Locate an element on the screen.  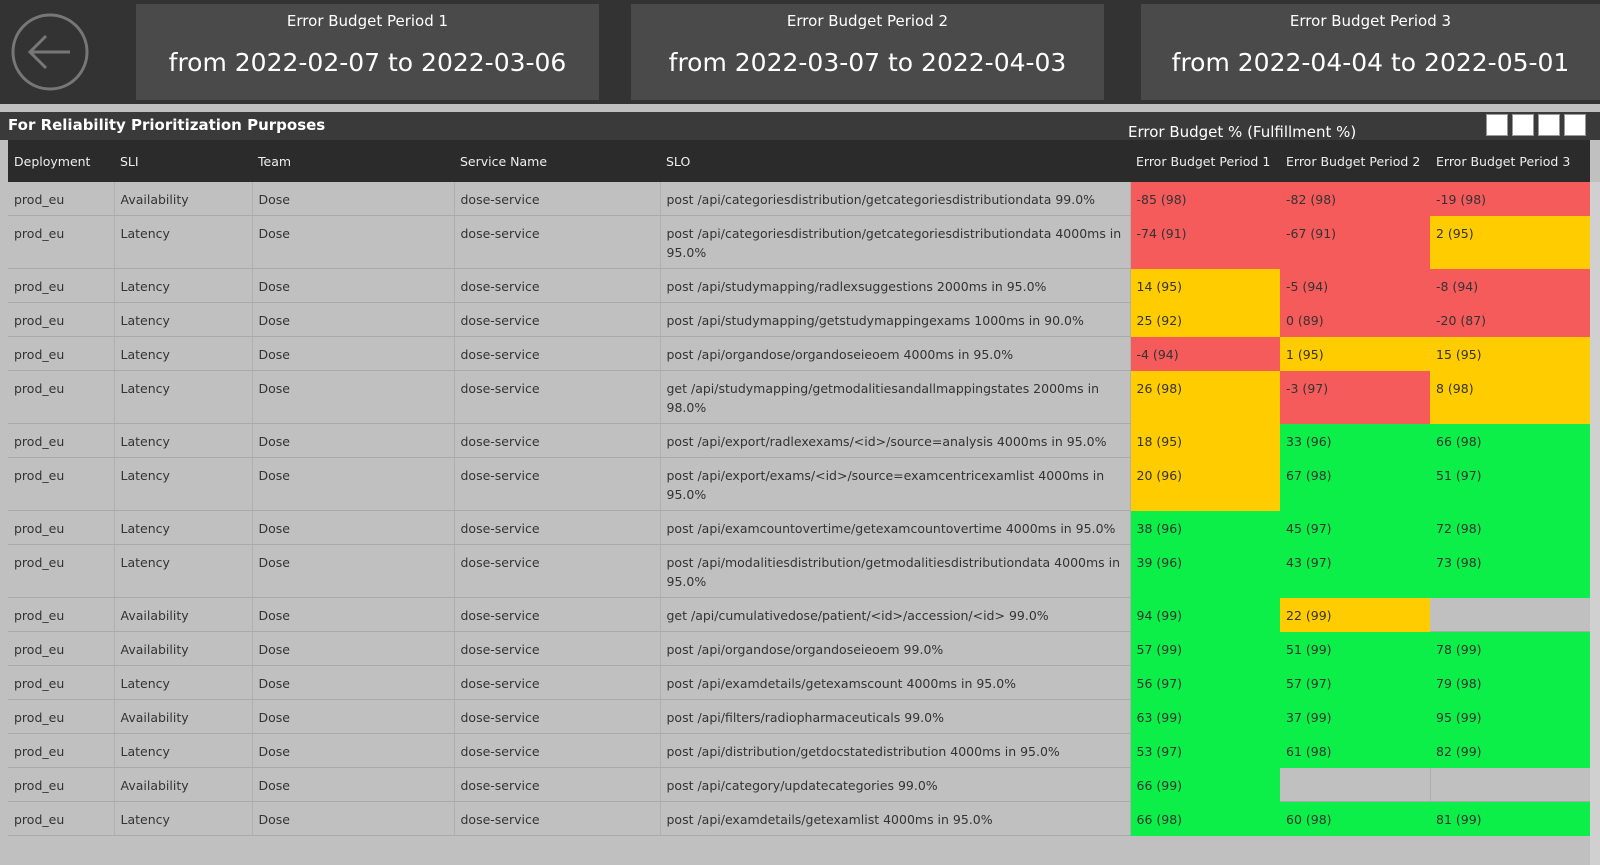
period-title: Error Budget Period 1 is located at coordinates (367, 21).